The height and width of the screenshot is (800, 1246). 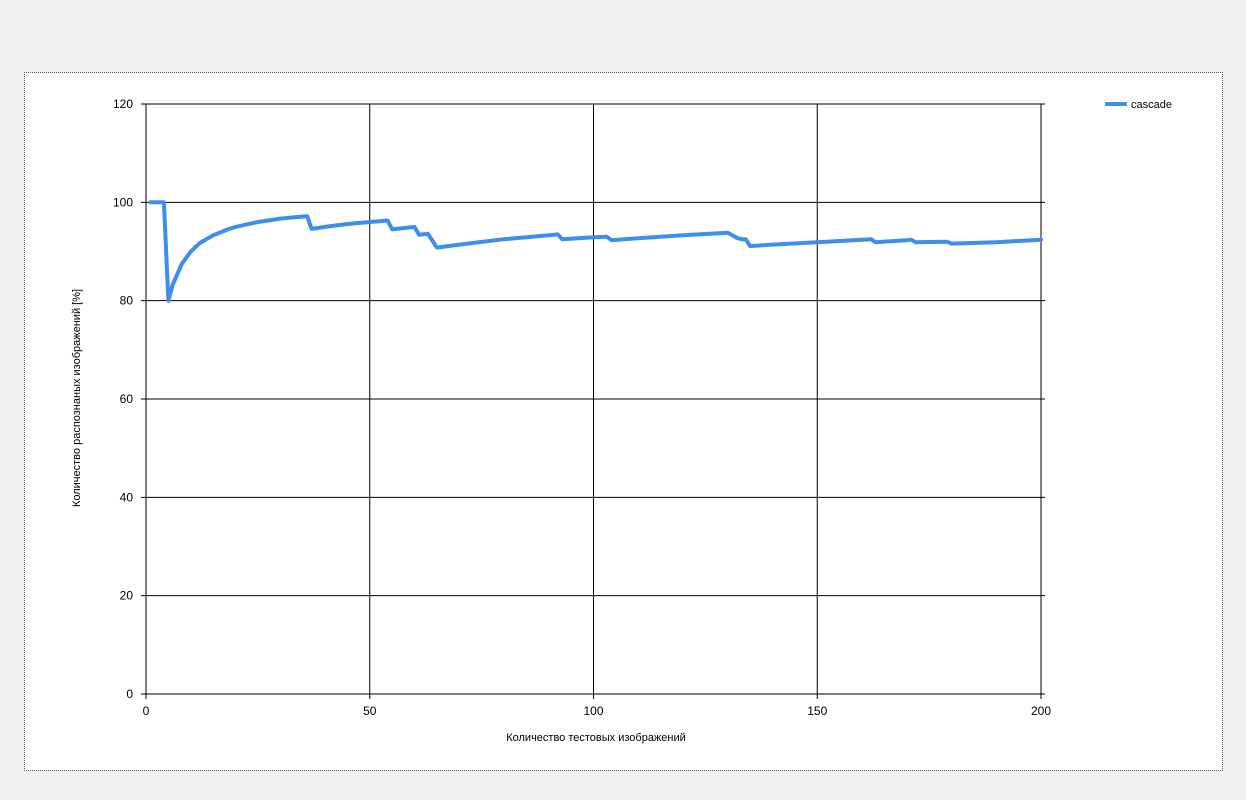 What do you see at coordinates (123, 104) in the screenshot?
I see `y-tick-label-120: 120` at bounding box center [123, 104].